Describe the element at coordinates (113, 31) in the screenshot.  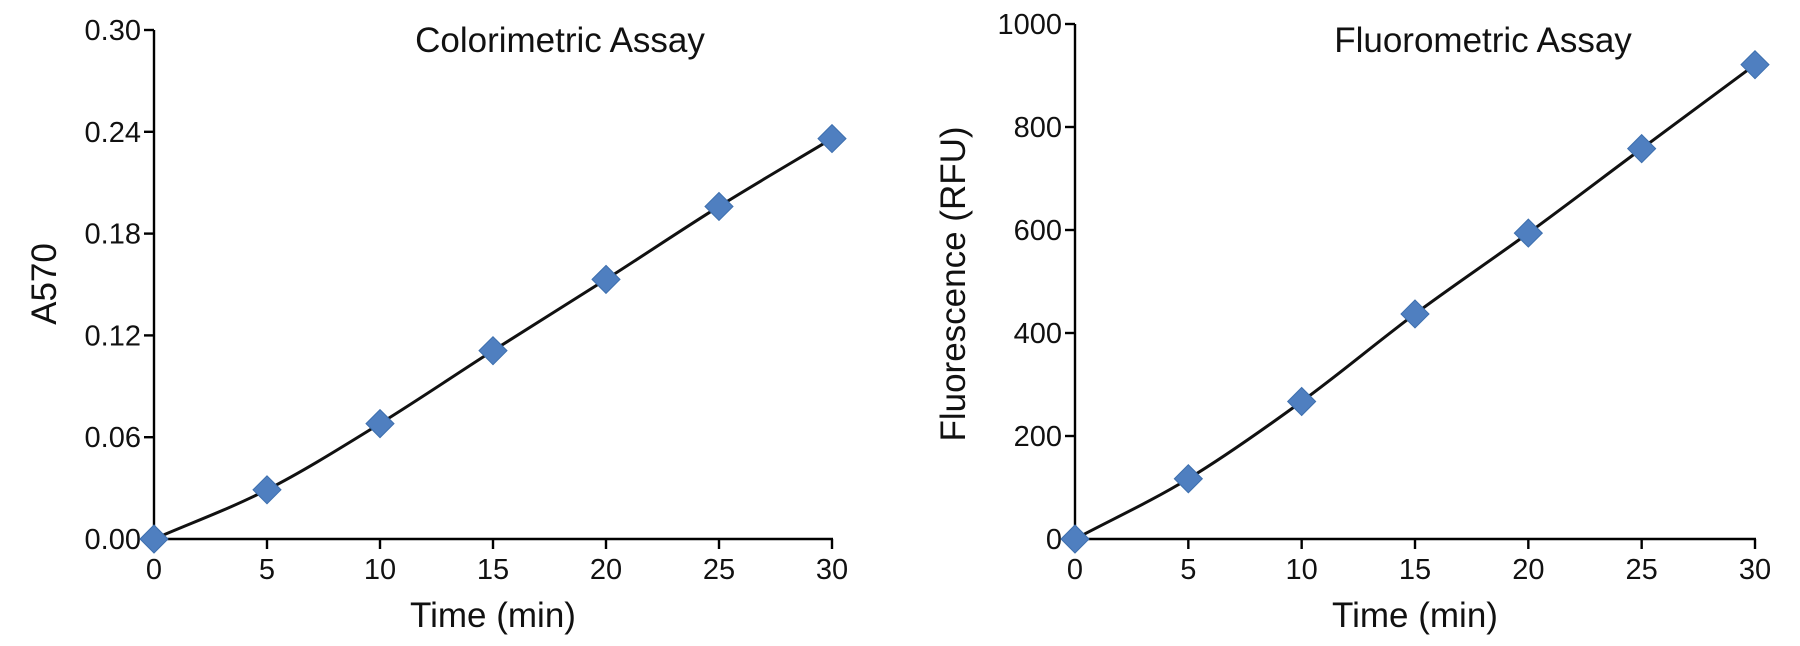
I see `y-tick-label: 0.30` at that location.